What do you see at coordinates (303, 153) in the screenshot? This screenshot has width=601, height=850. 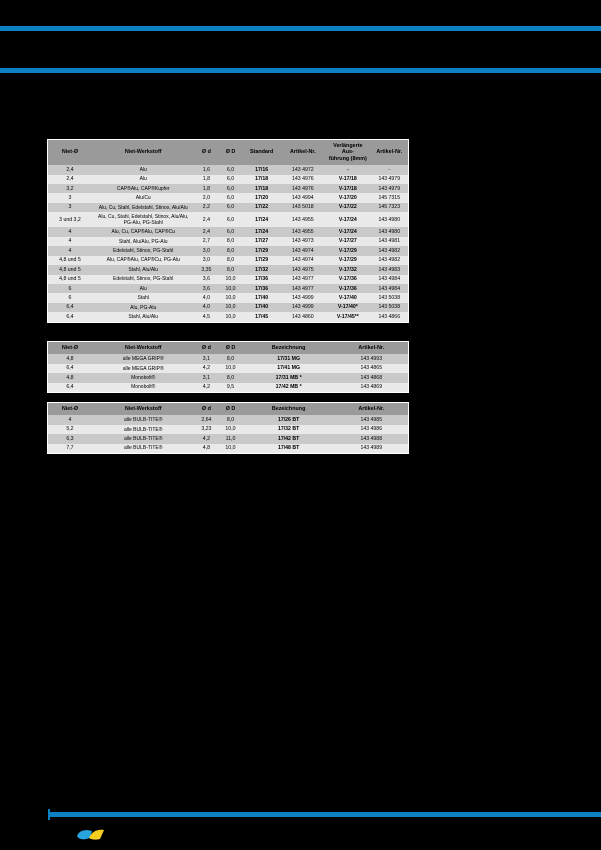 I see `col-header-artikel-nr-1: Artikel-Nr.` at bounding box center [303, 153].